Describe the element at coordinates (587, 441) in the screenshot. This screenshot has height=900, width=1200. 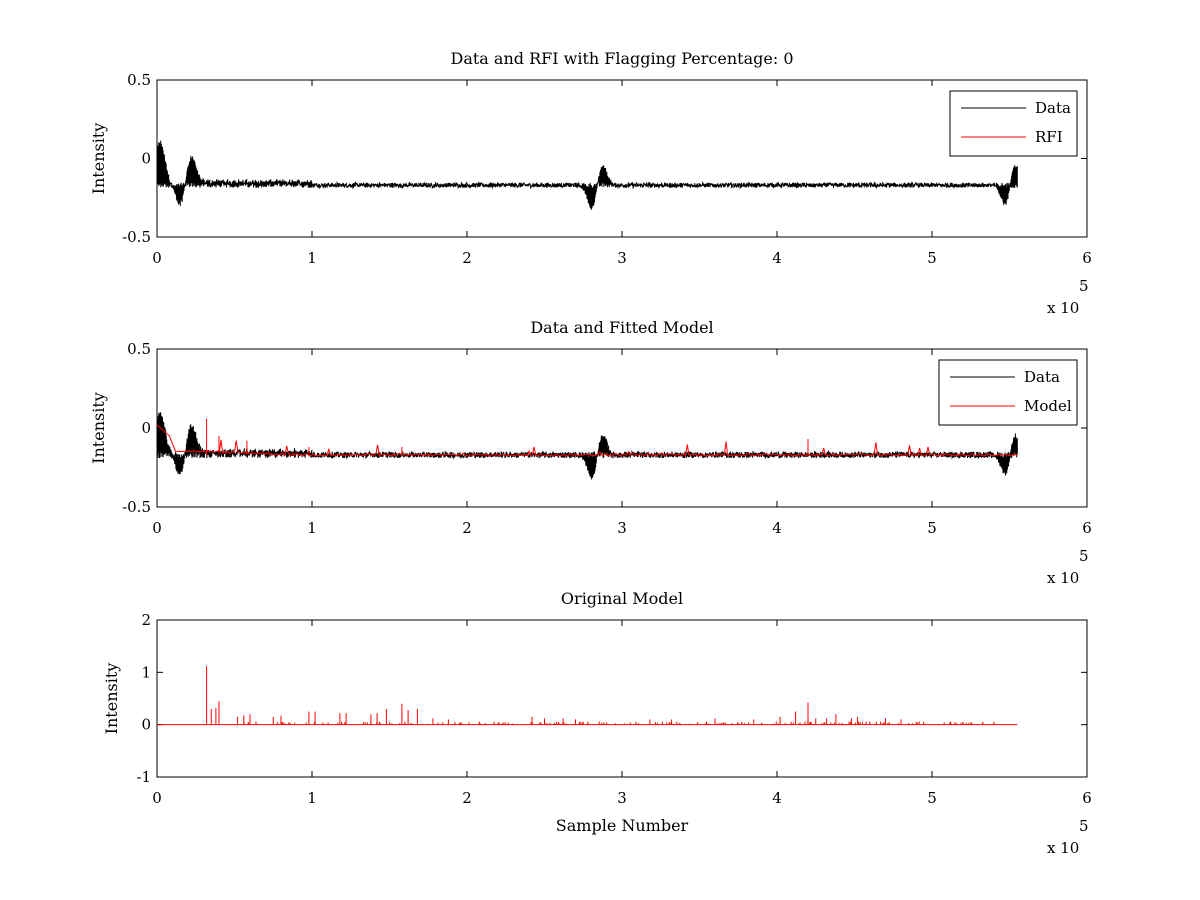
I see `series-model-line` at that location.